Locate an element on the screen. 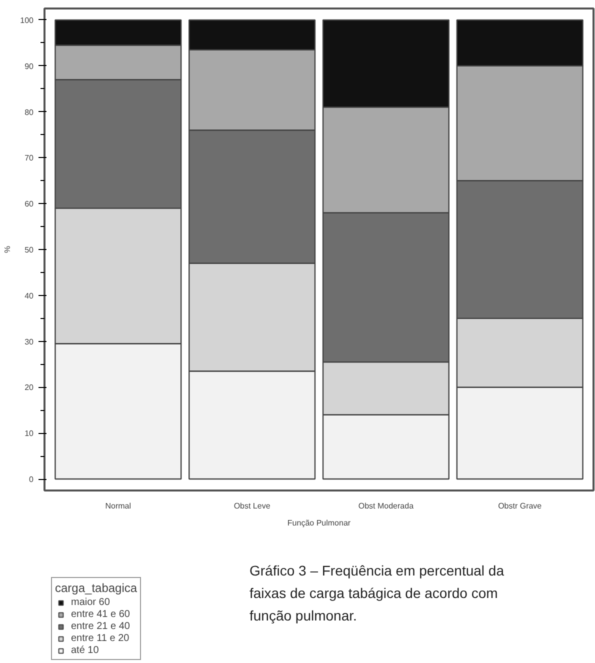  y-tick-label: 10 is located at coordinates (29, 433).